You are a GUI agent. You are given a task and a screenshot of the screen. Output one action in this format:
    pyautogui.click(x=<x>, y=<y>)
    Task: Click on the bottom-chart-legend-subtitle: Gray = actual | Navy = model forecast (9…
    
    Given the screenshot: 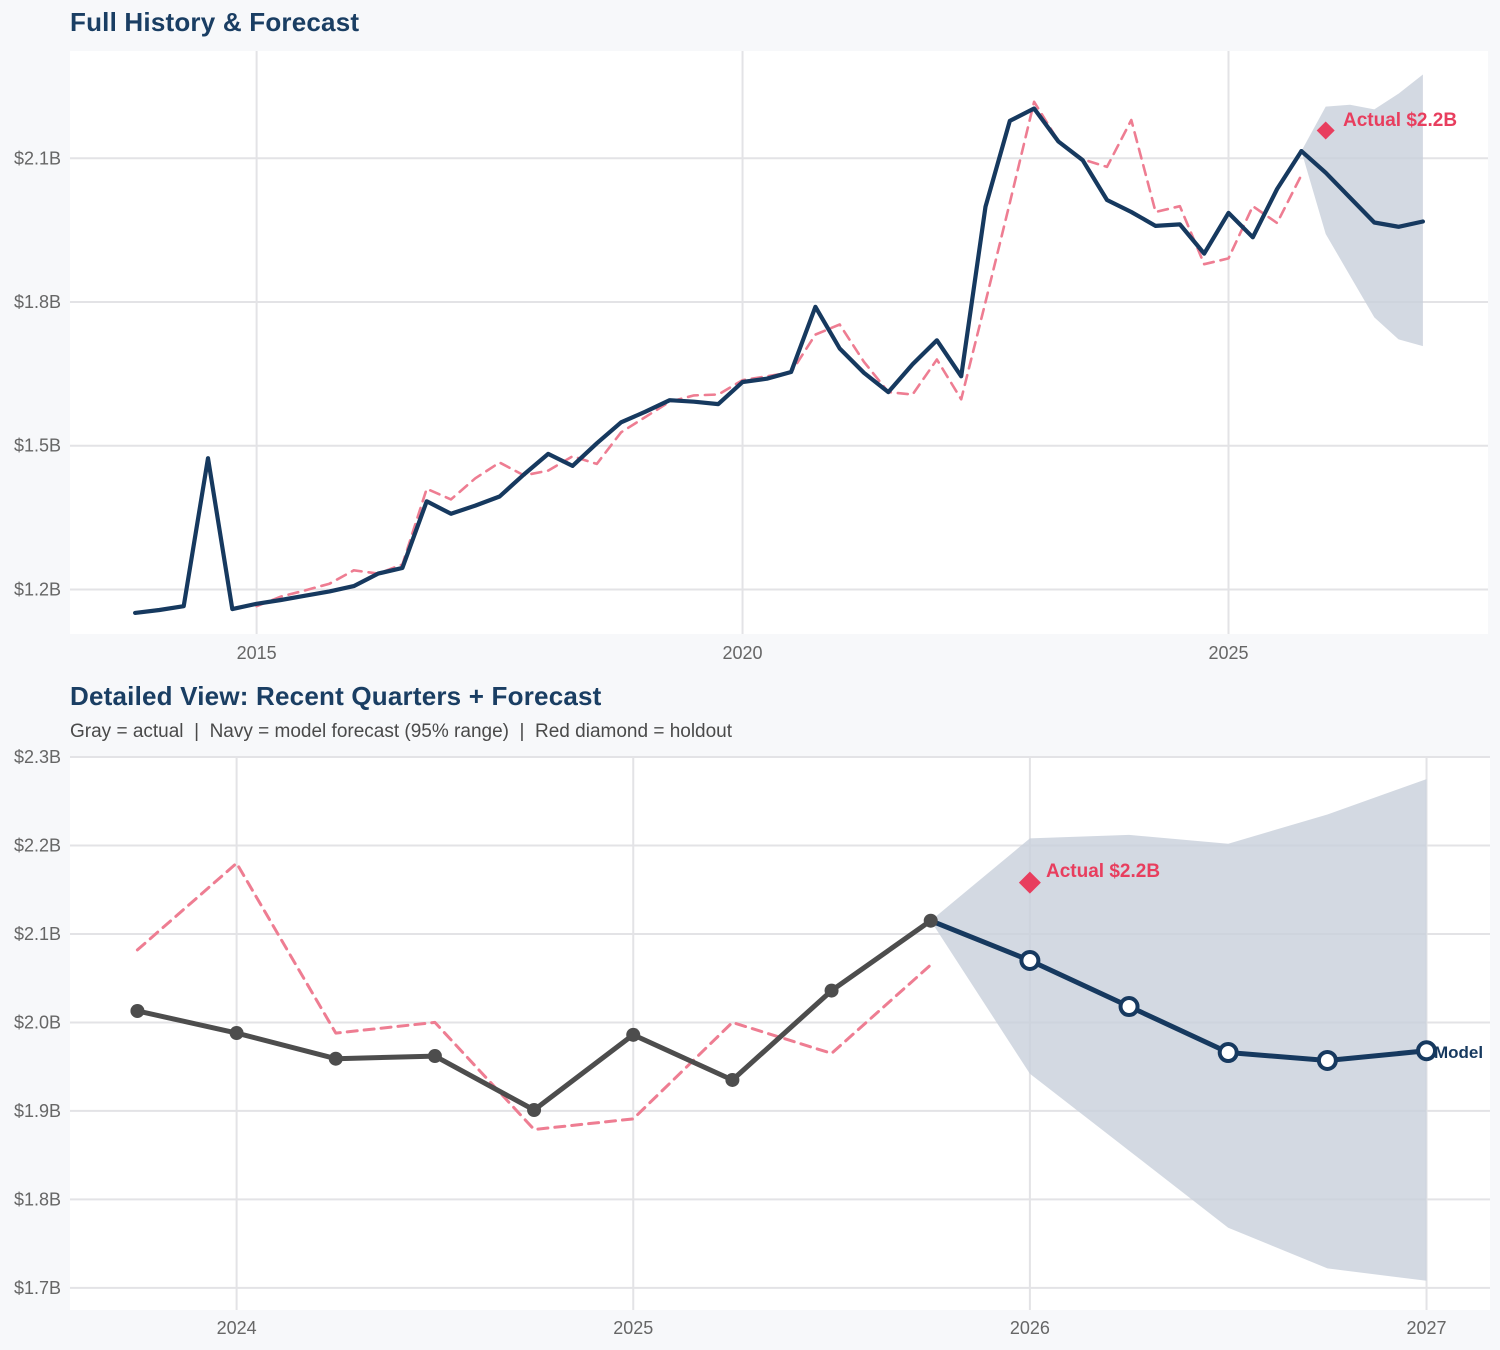 What is the action you would take?
    pyautogui.click(x=401, y=731)
    